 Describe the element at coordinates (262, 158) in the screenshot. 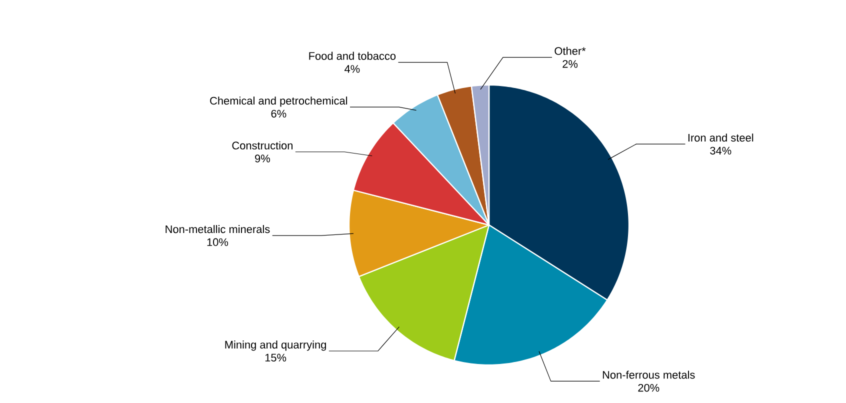

I see `data-label: 9%` at that location.